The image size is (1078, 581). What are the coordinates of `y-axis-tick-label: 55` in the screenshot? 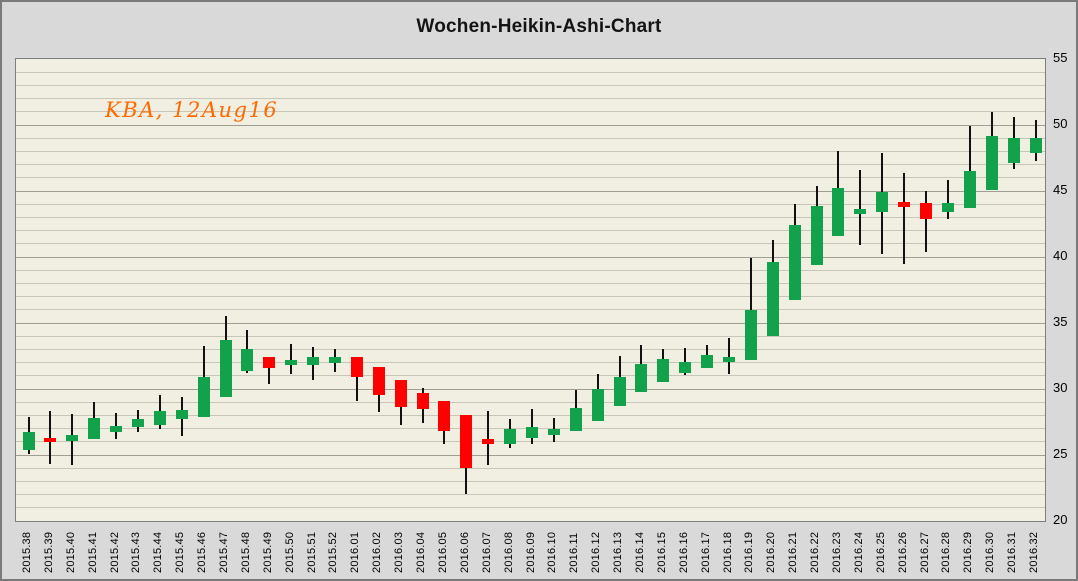 It's located at (1060, 57).